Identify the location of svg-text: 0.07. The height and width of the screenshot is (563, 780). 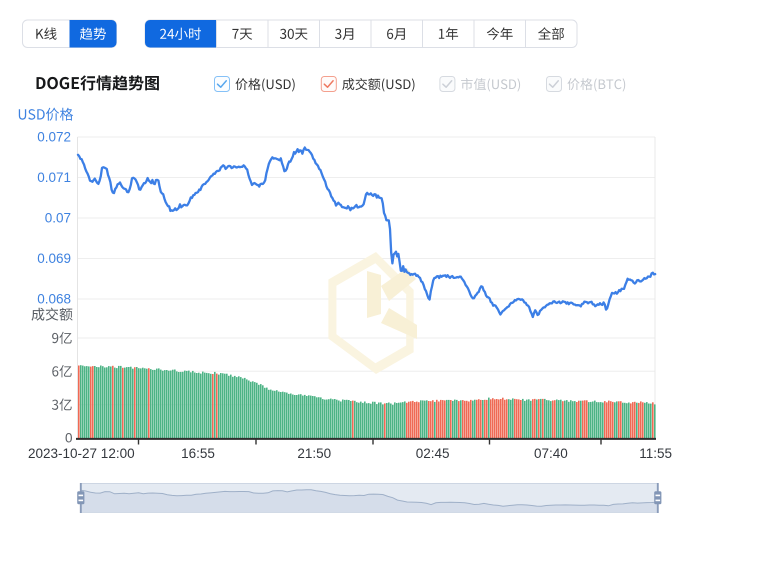
(58, 218).